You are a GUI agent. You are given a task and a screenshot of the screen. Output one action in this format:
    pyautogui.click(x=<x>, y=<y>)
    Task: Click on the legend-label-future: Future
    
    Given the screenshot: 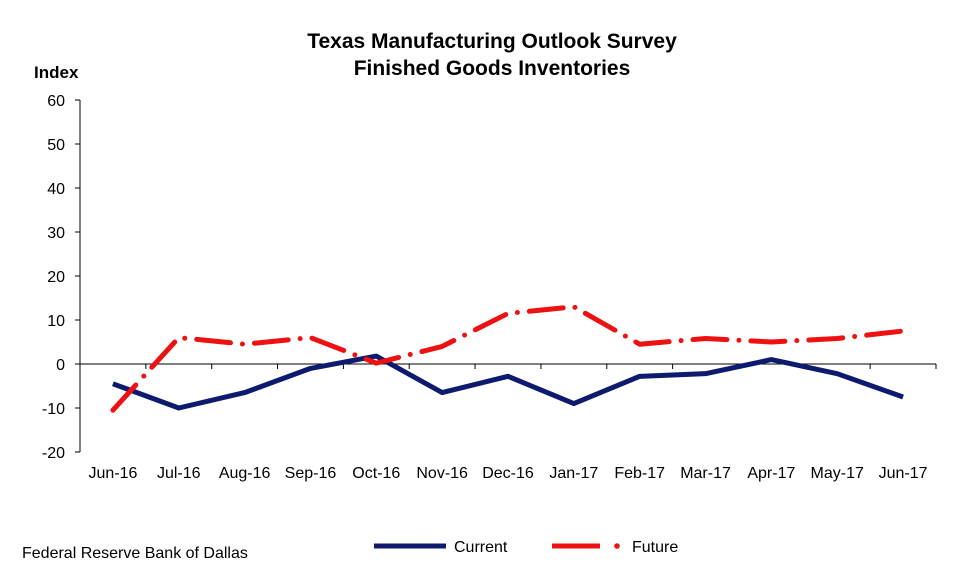 What is the action you would take?
    pyautogui.click(x=655, y=547)
    